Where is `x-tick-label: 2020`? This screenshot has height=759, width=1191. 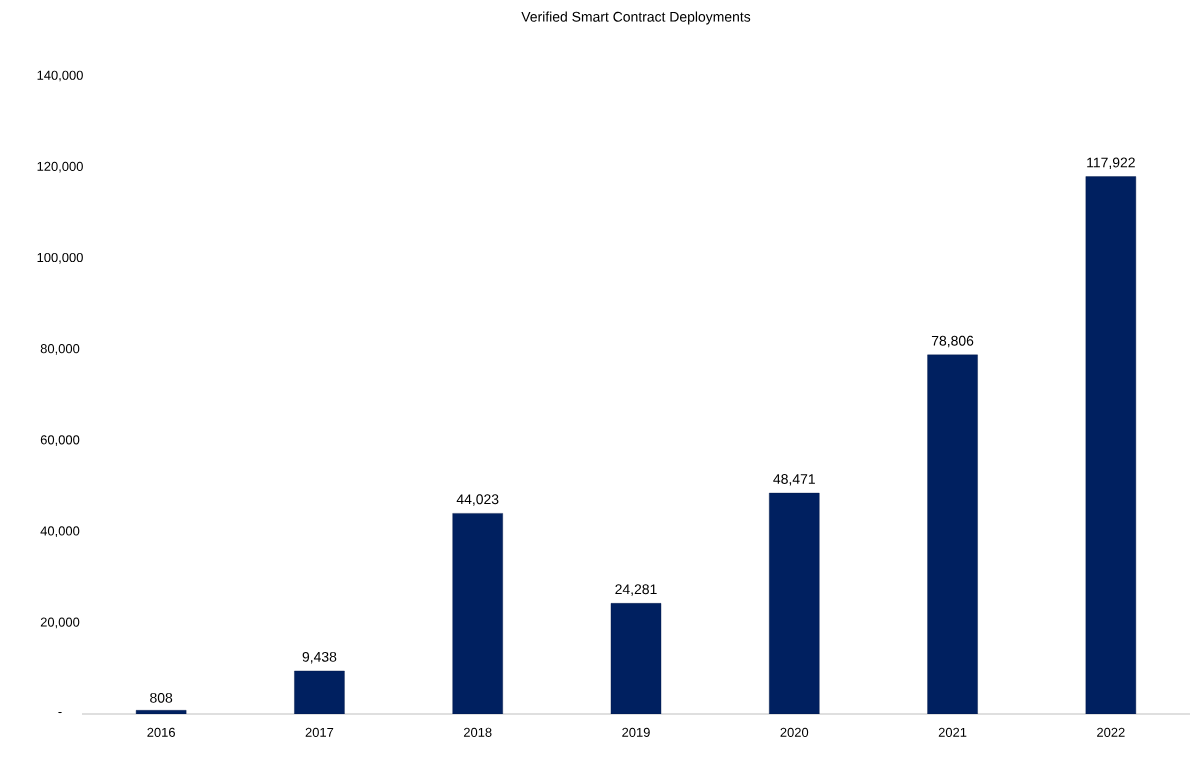
x-tick-label: 2020 is located at coordinates (794, 732).